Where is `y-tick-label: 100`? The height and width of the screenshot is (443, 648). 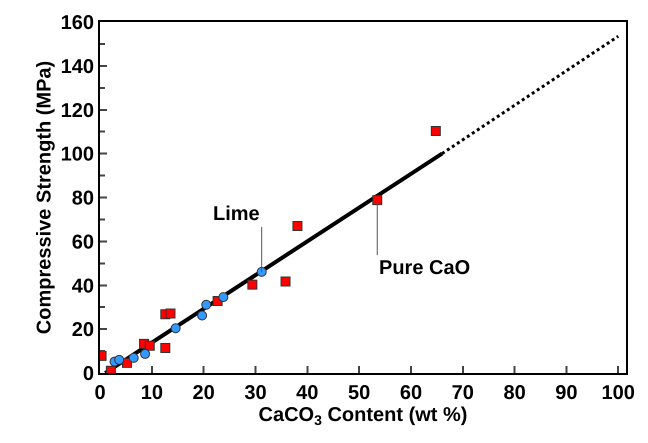 y-tick-label: 100 is located at coordinates (77, 155).